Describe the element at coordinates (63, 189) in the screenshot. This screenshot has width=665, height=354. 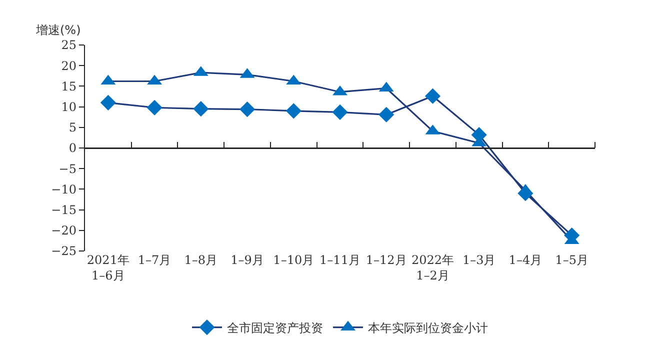
I see `y-tick-label: −10` at that location.